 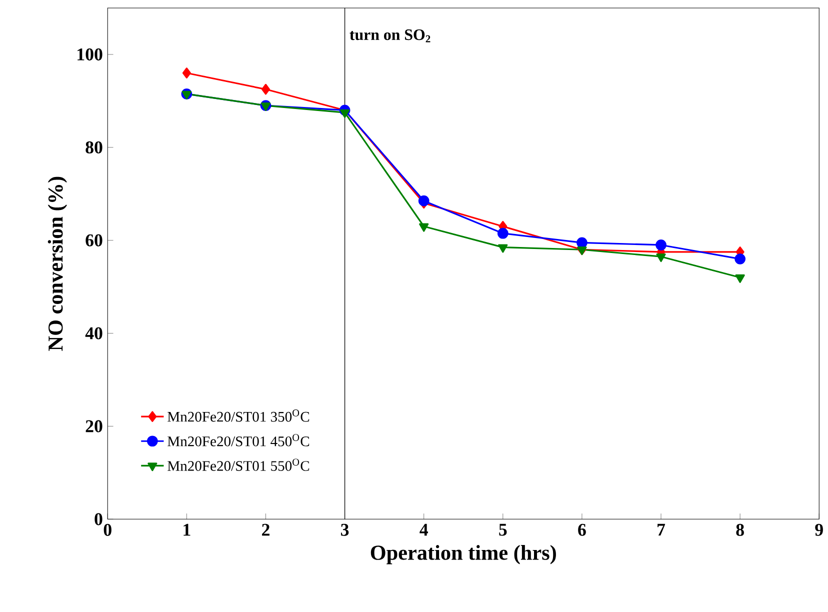 What do you see at coordinates (94, 147) in the screenshot?
I see `y-tick-label: 80` at bounding box center [94, 147].